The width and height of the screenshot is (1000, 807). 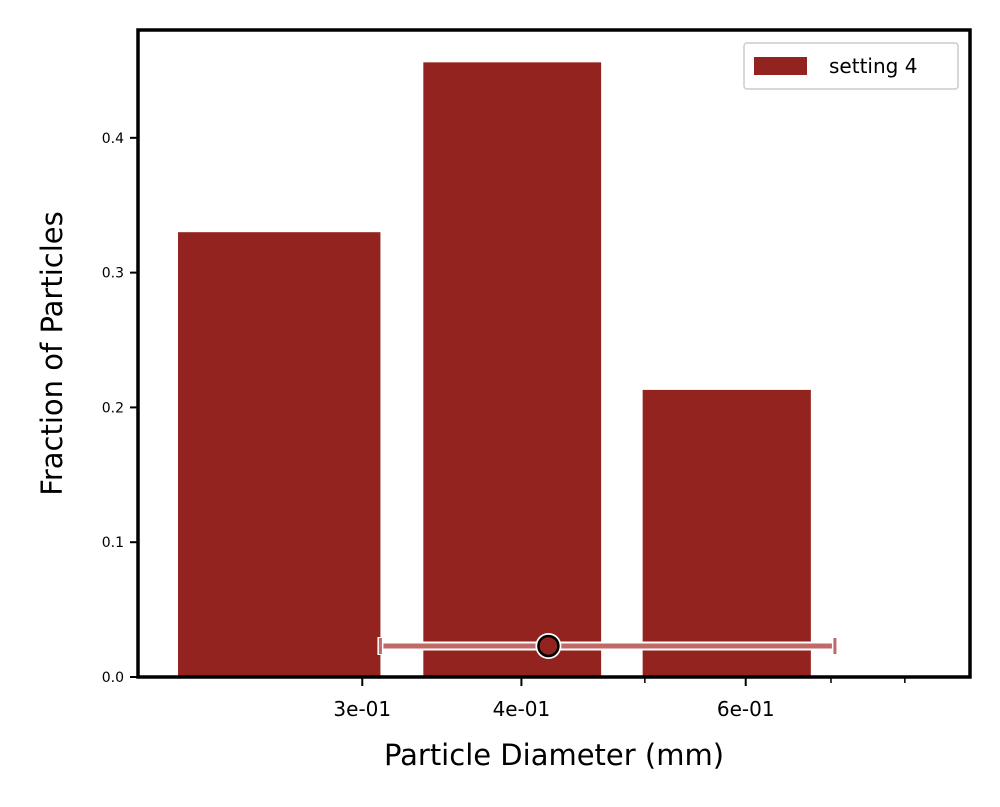 What do you see at coordinates (113, 678) in the screenshot?
I see `y-tick-label: 0.0` at bounding box center [113, 678].